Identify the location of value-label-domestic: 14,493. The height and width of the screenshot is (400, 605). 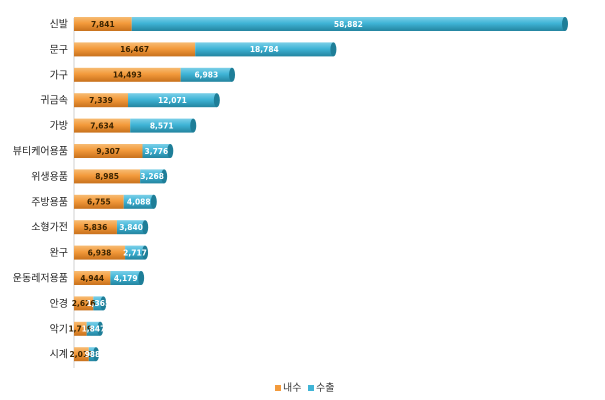
(127, 75).